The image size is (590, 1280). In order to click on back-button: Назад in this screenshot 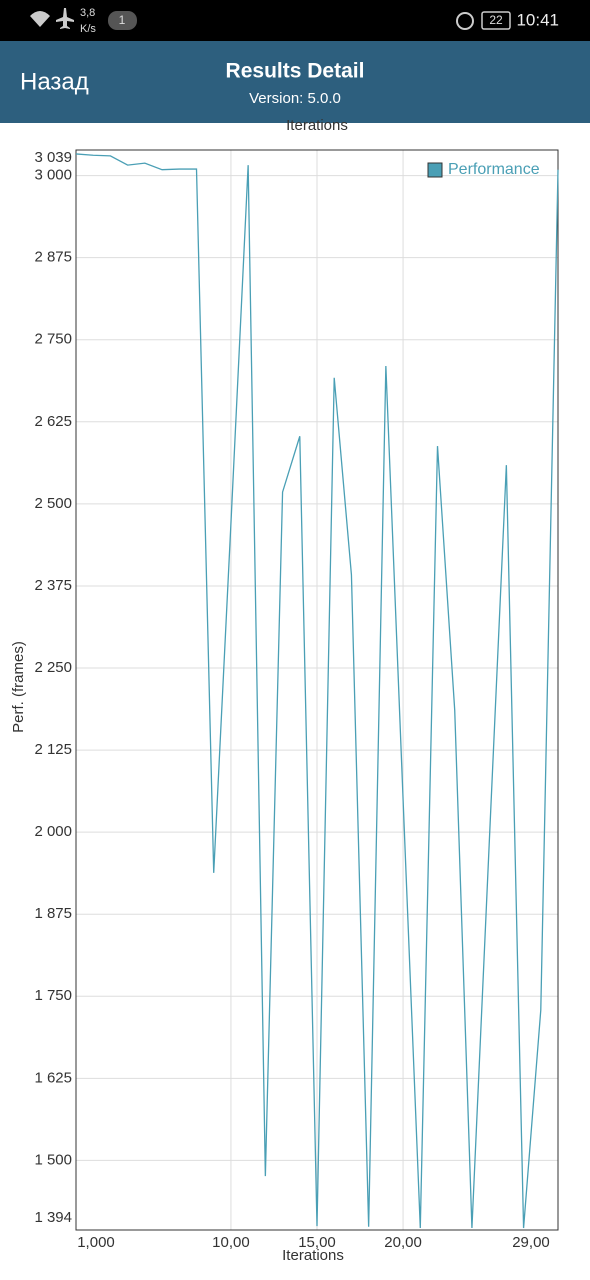, I will do `click(54, 81)`.